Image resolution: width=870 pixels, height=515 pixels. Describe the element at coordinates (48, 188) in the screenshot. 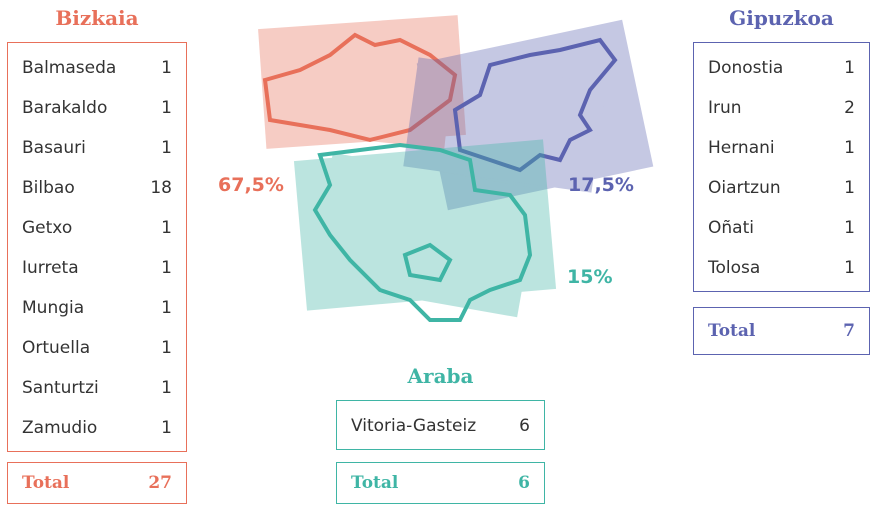

I see `municipality-name: Bilbao` at that location.